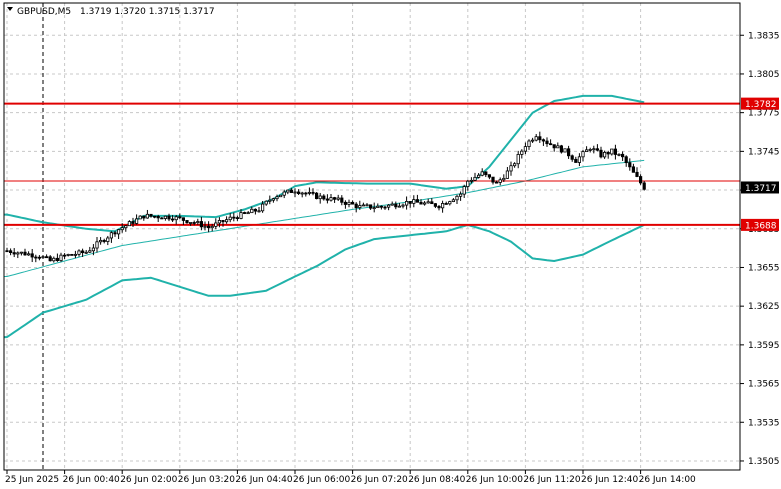 Image resolution: width=781 pixels, height=489 pixels. What do you see at coordinates (764, 423) in the screenshot?
I see `y-tick-label: 1.3535` at bounding box center [764, 423].